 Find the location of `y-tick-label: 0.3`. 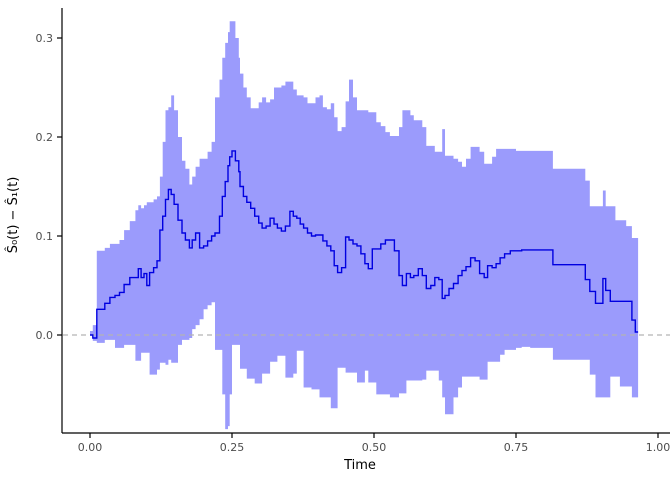

y-tick-label: 0.3 is located at coordinates (45, 38).